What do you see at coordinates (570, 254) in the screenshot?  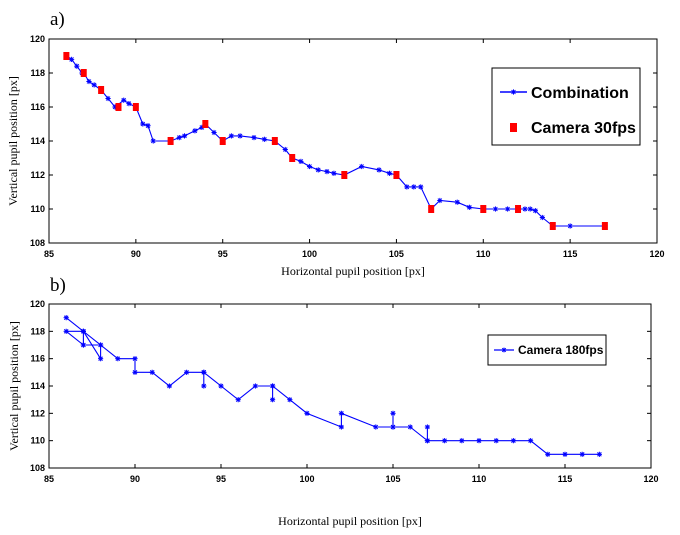 I see `x-tick-label: 115` at bounding box center [570, 254].